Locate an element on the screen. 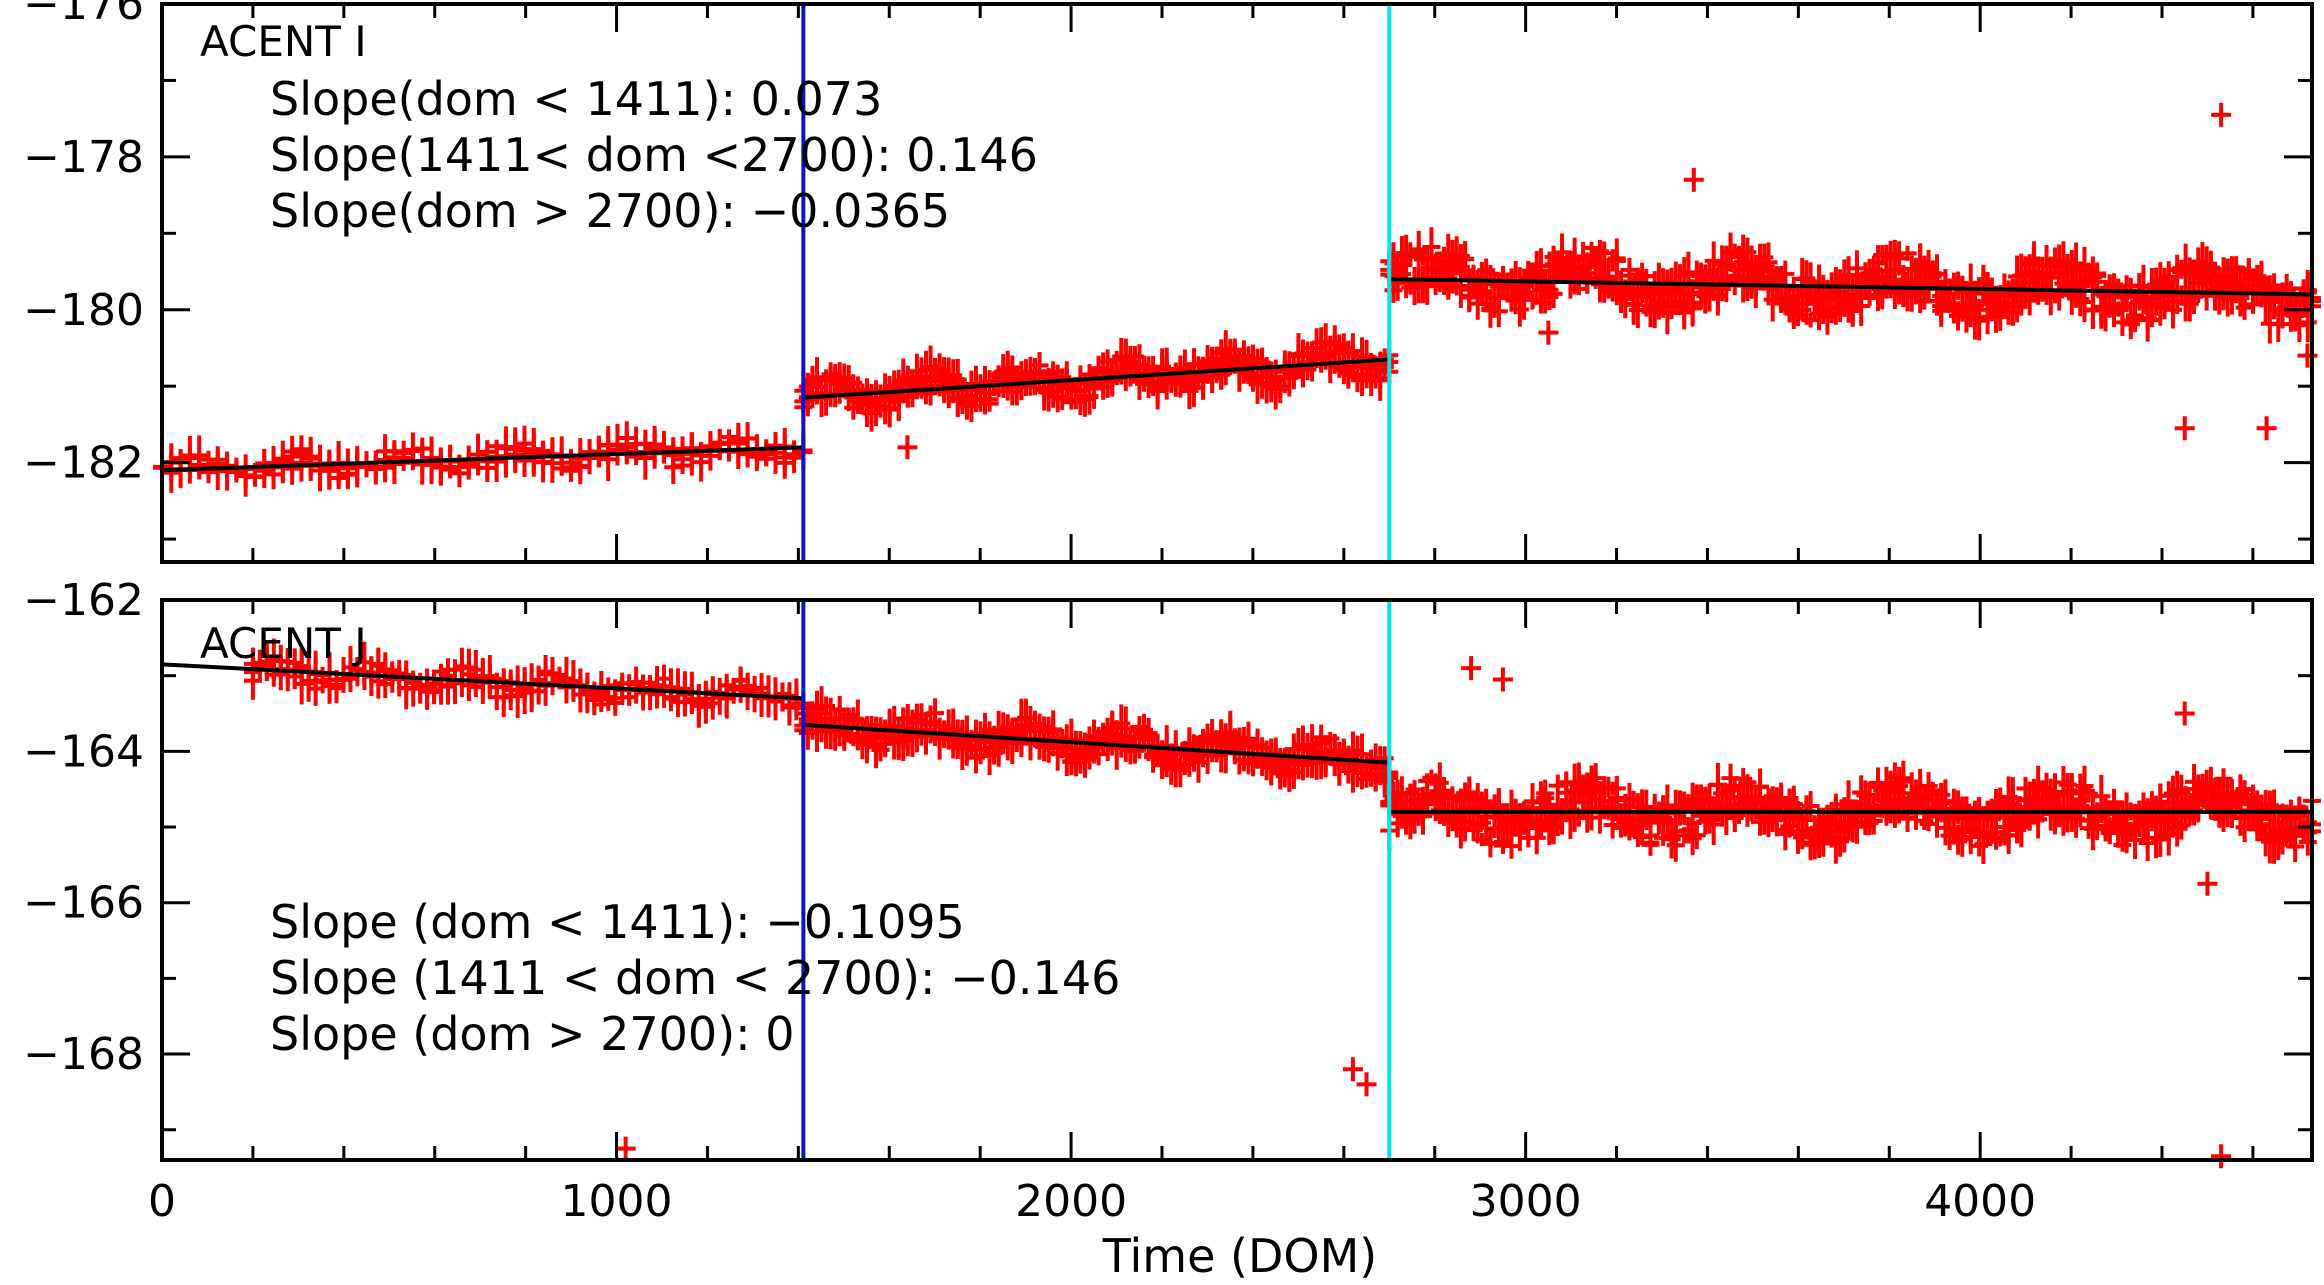 This screenshot has height=1285, width=2324. annotation-line: Slope (1411 < dom < 2700): −0.146 is located at coordinates (695, 978).